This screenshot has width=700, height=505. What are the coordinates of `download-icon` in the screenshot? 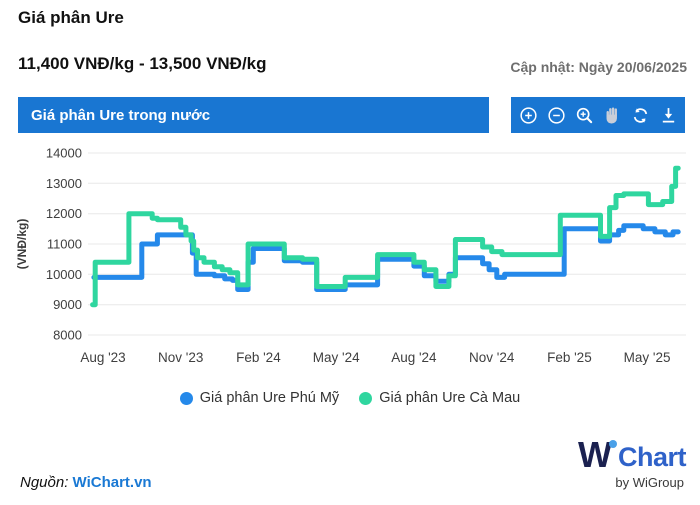 It's located at (668, 115).